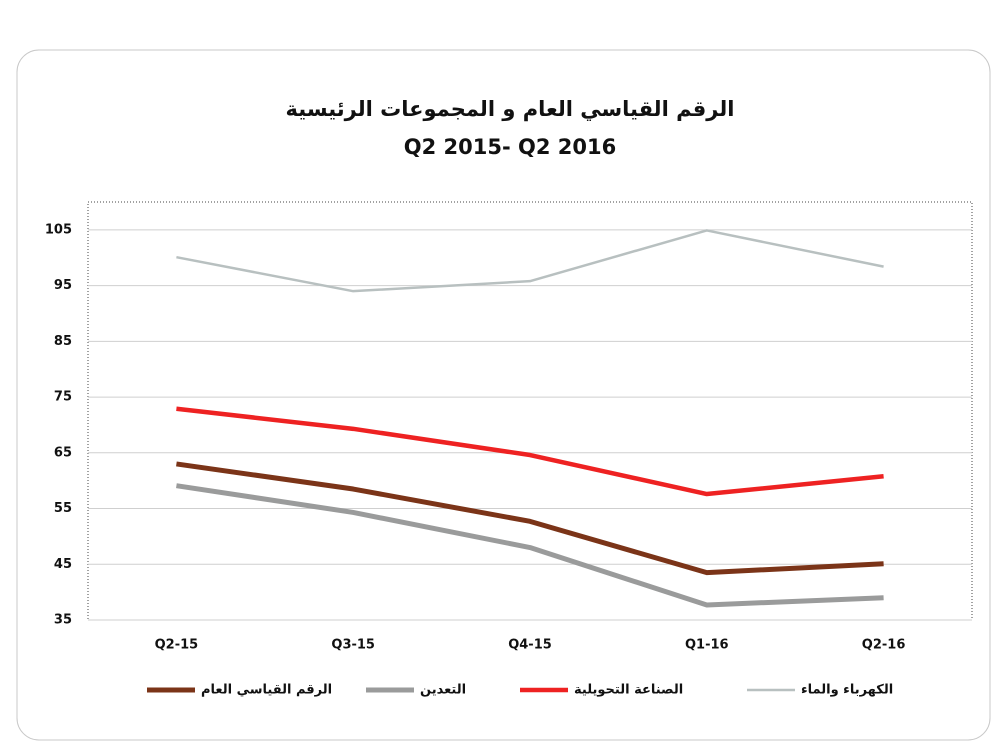  Describe the element at coordinates (510, 147) in the screenshot. I see `chart-subtitle: Q2 2015- Q2 2016` at that location.